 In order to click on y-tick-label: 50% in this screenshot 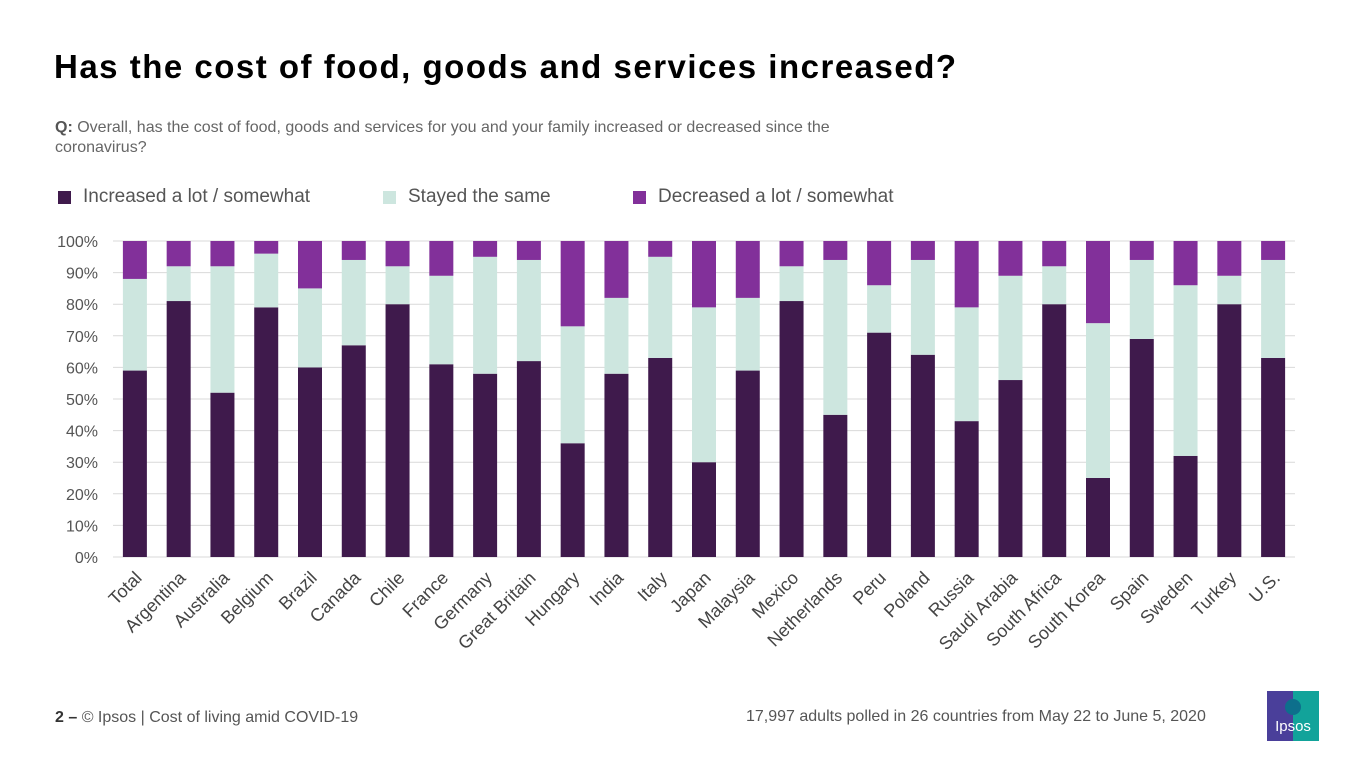, I will do `click(82, 400)`.